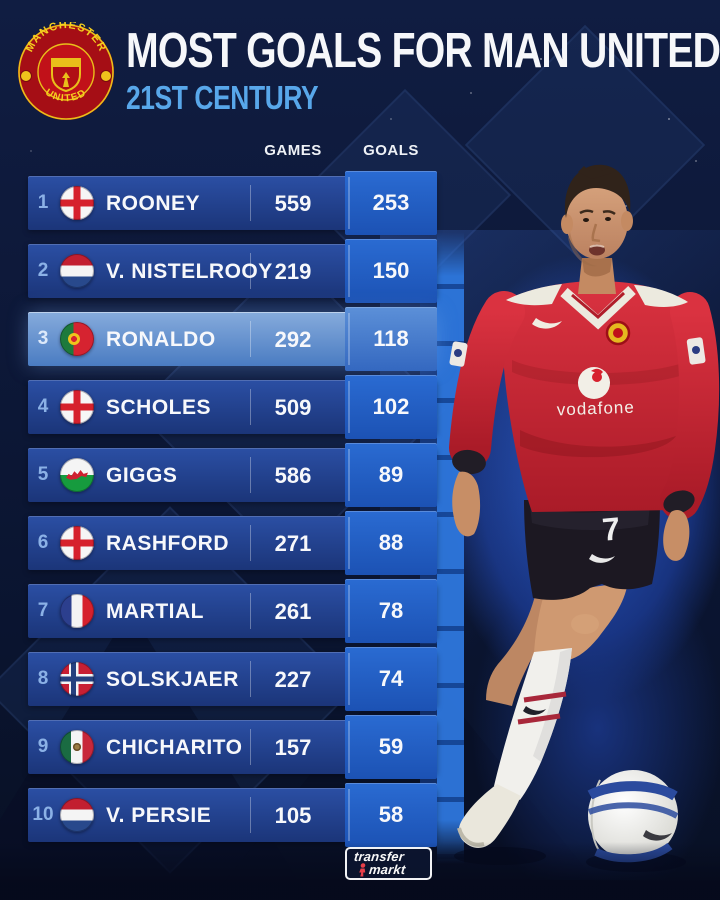  Describe the element at coordinates (153, 203) in the screenshot. I see `player-name: ROONEY` at that location.